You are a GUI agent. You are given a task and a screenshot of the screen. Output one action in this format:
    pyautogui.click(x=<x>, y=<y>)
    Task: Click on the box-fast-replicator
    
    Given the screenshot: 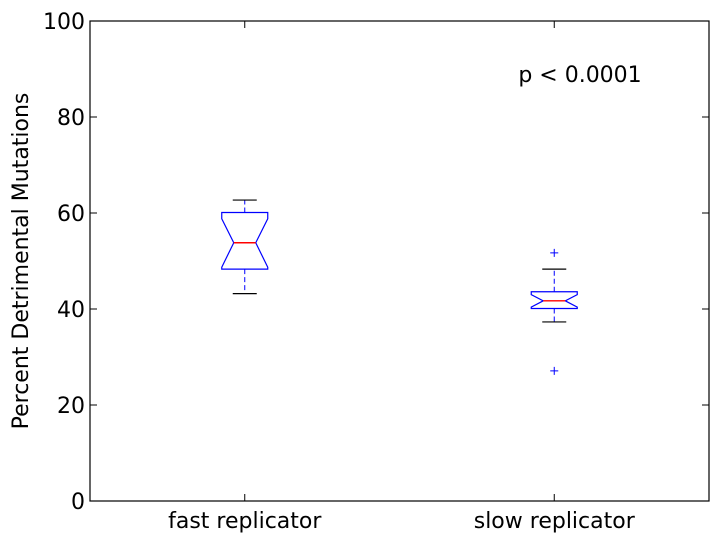 What is the action you would take?
    pyautogui.click(x=245, y=247)
    